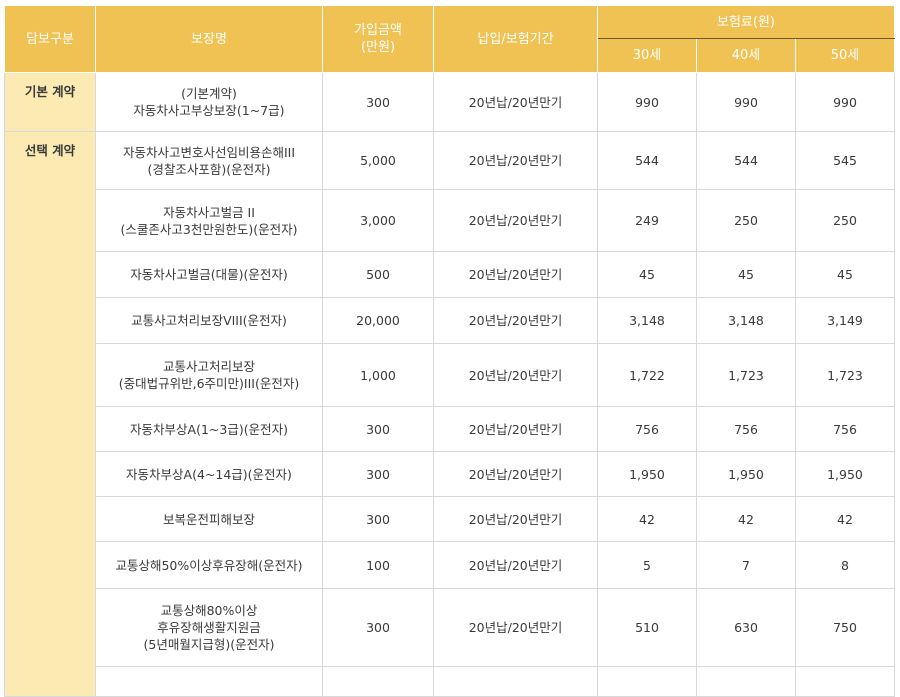 This screenshot has width=900, height=697. I want to click on header-coverage: 보장명, so click(209, 39).